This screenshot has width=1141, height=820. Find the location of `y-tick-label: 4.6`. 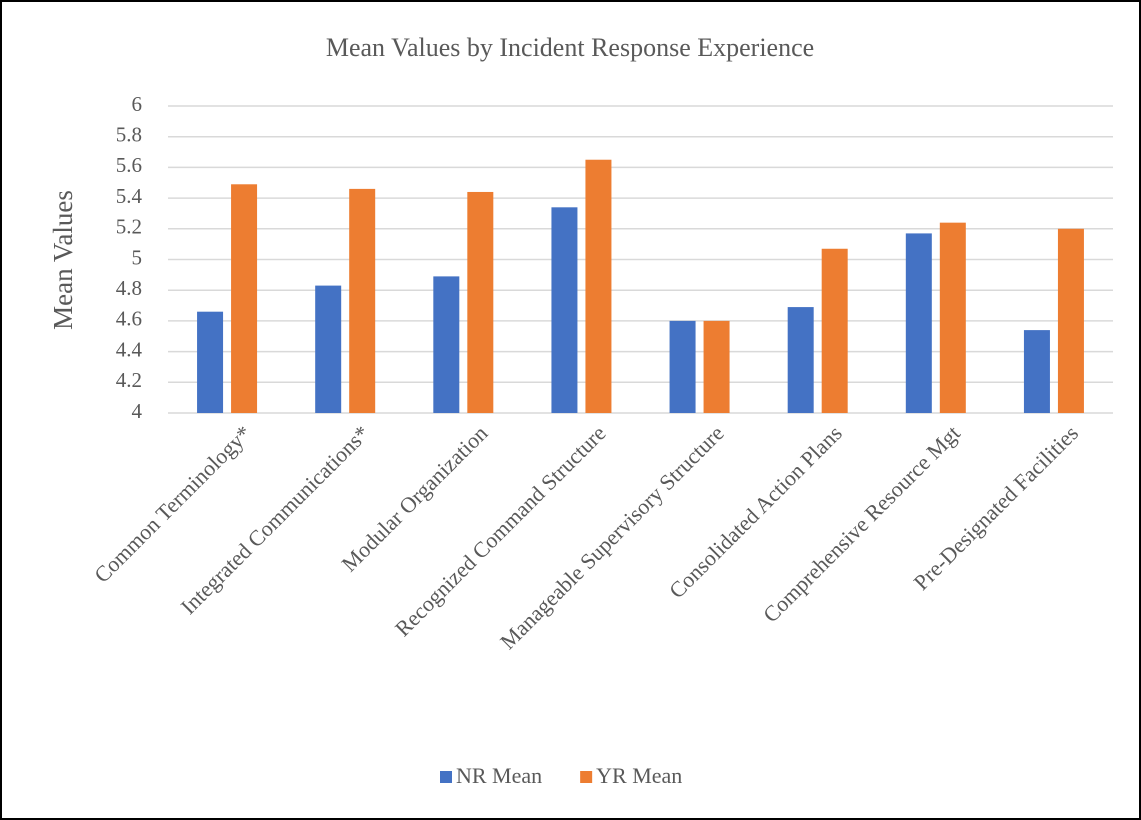

y-tick-label: 4.6 is located at coordinates (129, 319).